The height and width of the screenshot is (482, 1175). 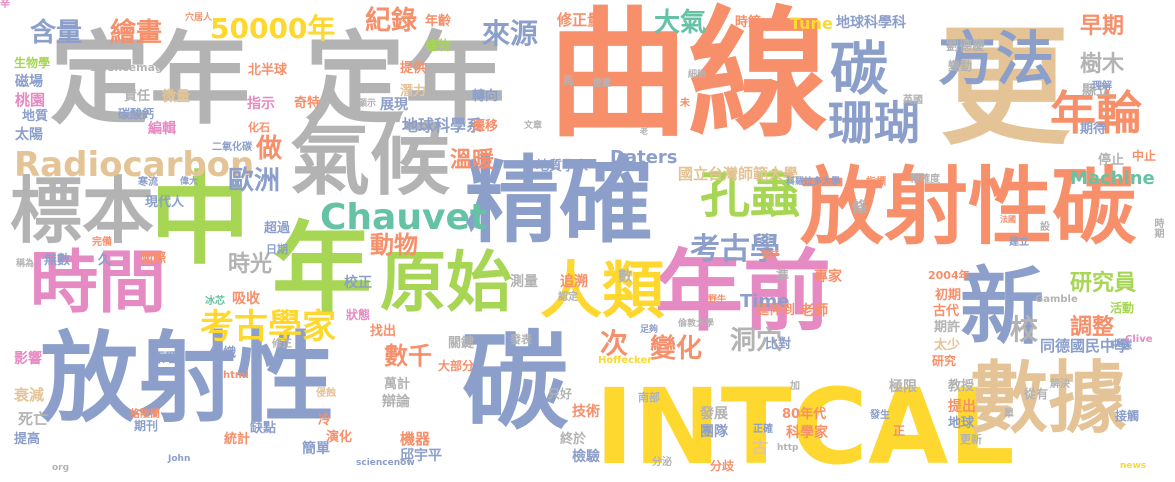 What do you see at coordinates (187, 379) in the screenshot?
I see `cloud-word: 放射性` at bounding box center [187, 379].